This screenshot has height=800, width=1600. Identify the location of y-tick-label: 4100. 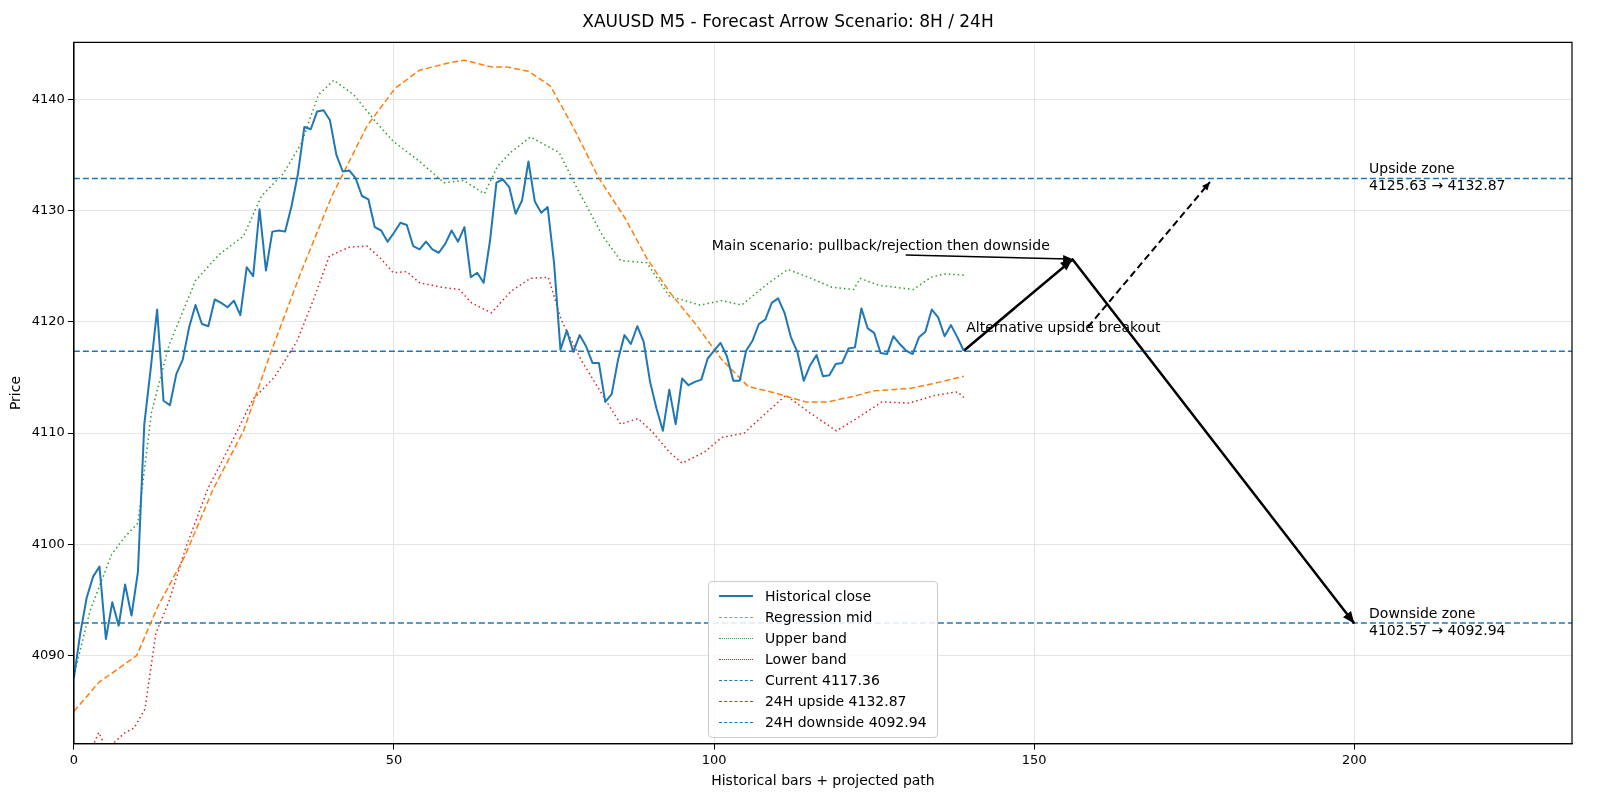
(48, 543).